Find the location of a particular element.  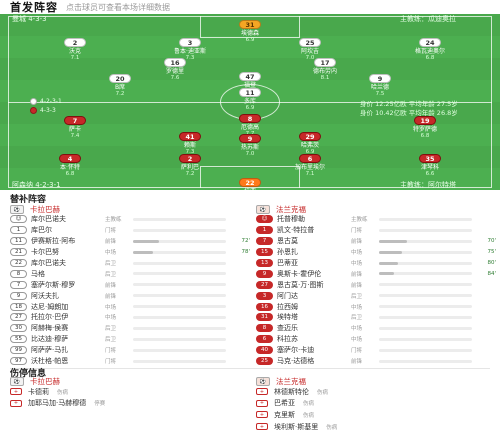

sub-minute: 84' is located at coordinates (491, 273).